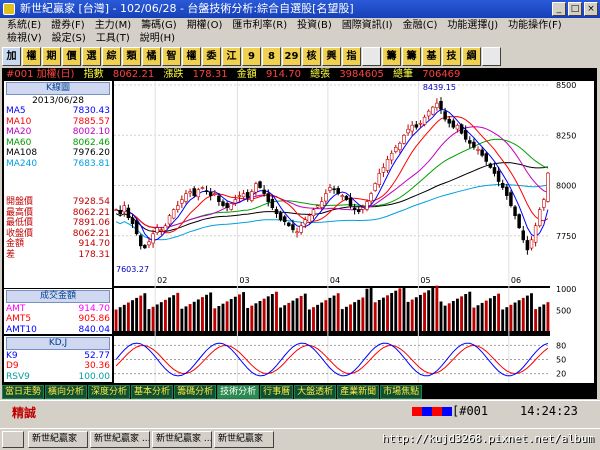 This screenshot has height=450, width=600. Describe the element at coordinates (331, 56) in the screenshot. I see `toolbar-button-16: 興` at that location.